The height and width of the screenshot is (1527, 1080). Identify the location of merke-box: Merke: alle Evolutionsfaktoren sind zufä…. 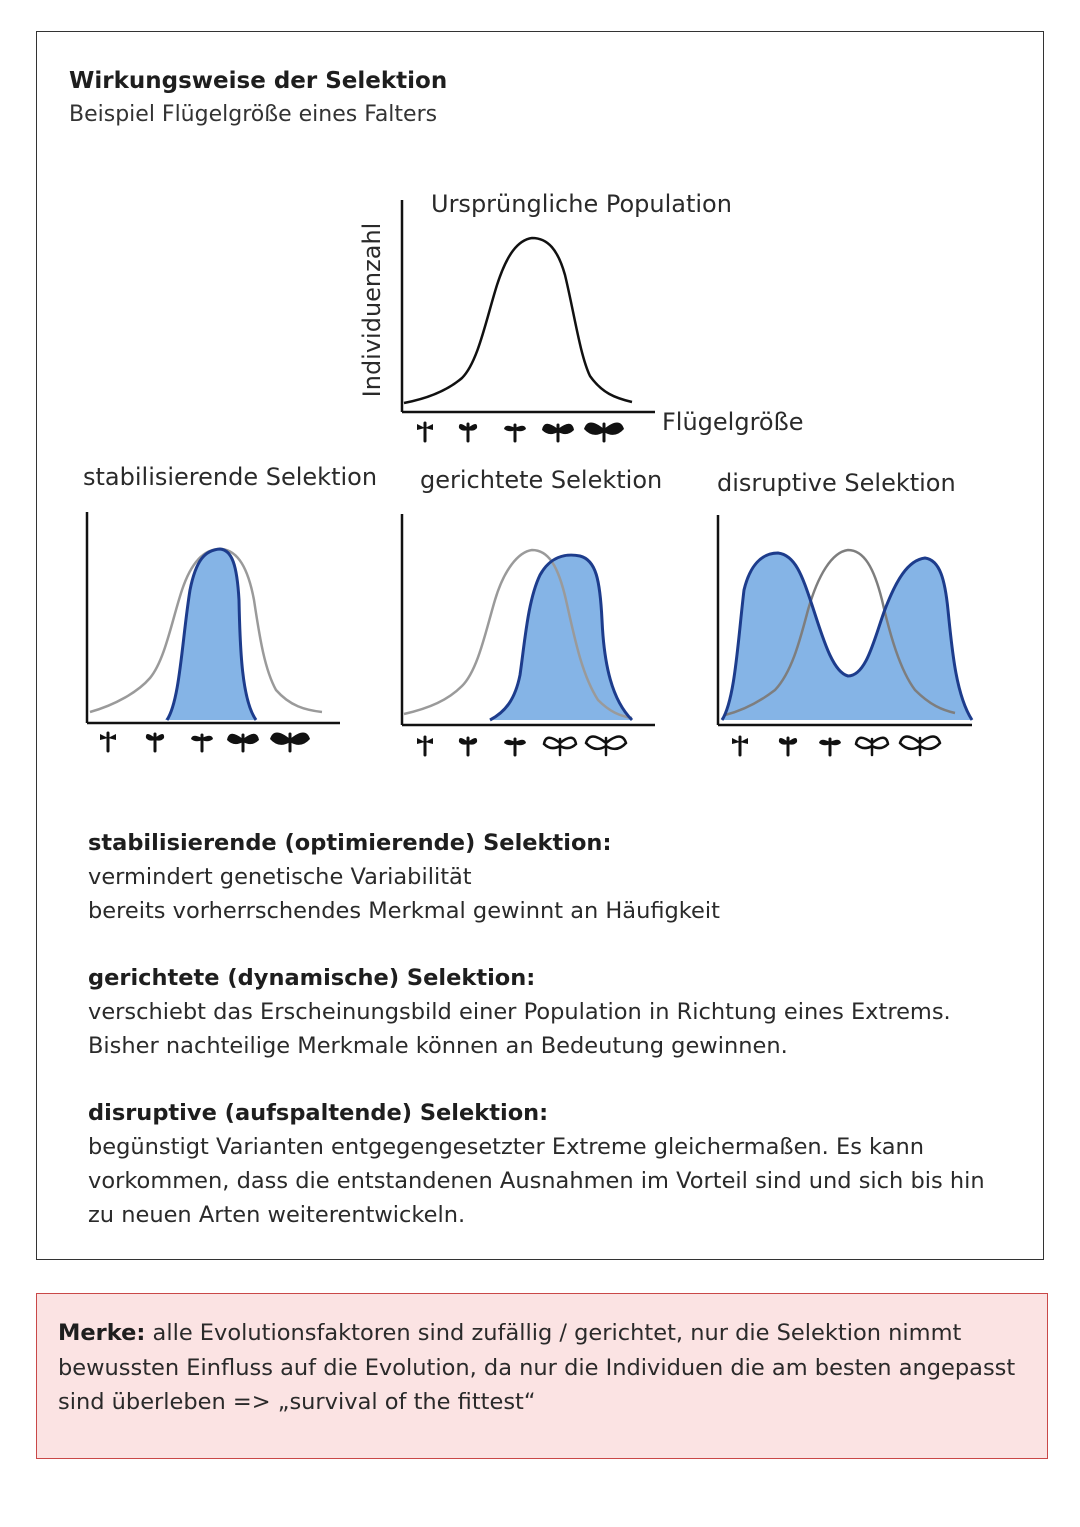
(542, 1376).